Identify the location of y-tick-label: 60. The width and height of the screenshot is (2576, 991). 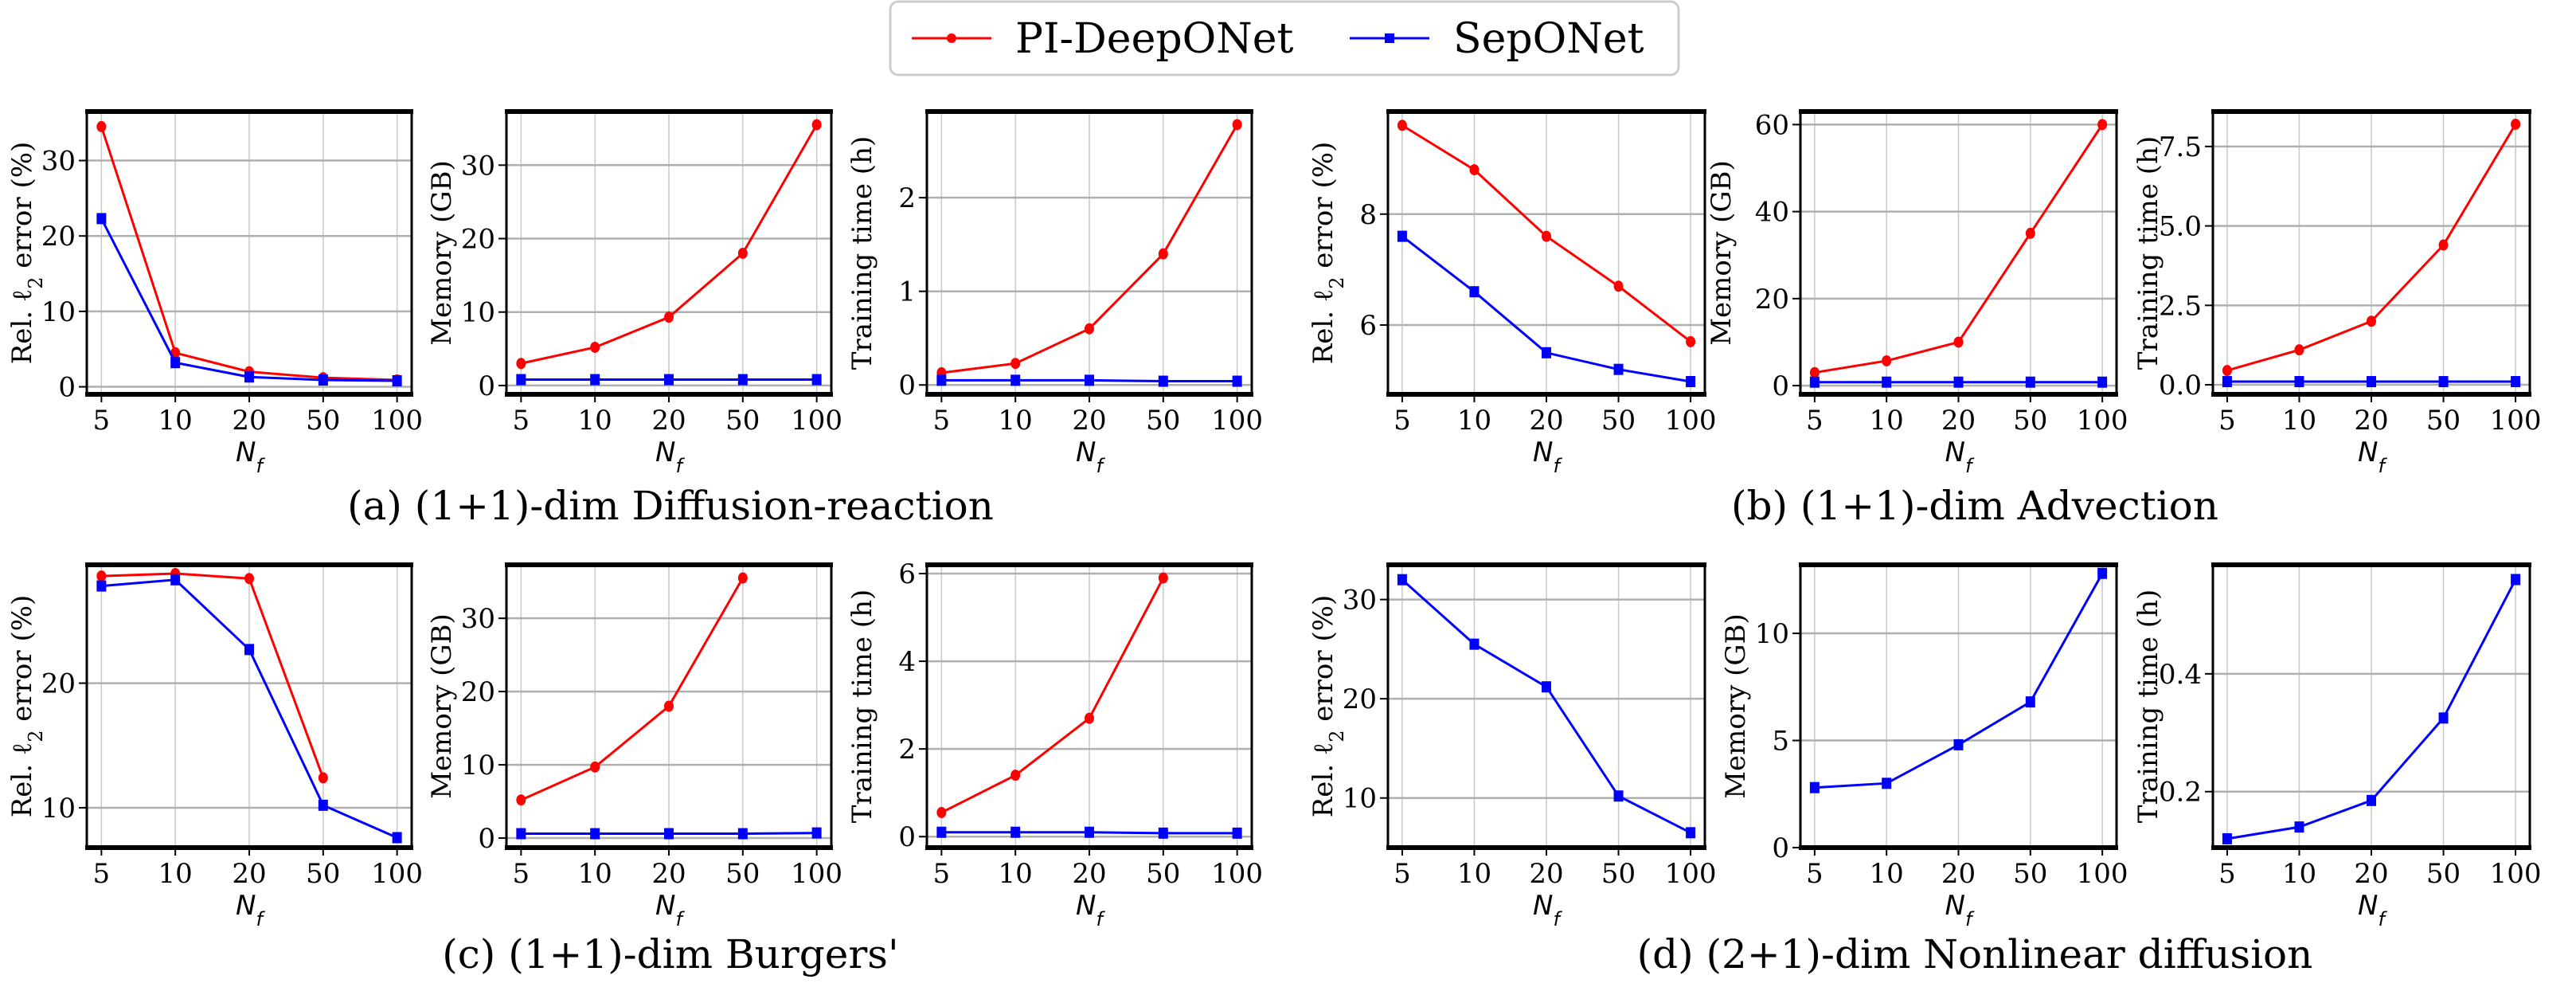
(1772, 125).